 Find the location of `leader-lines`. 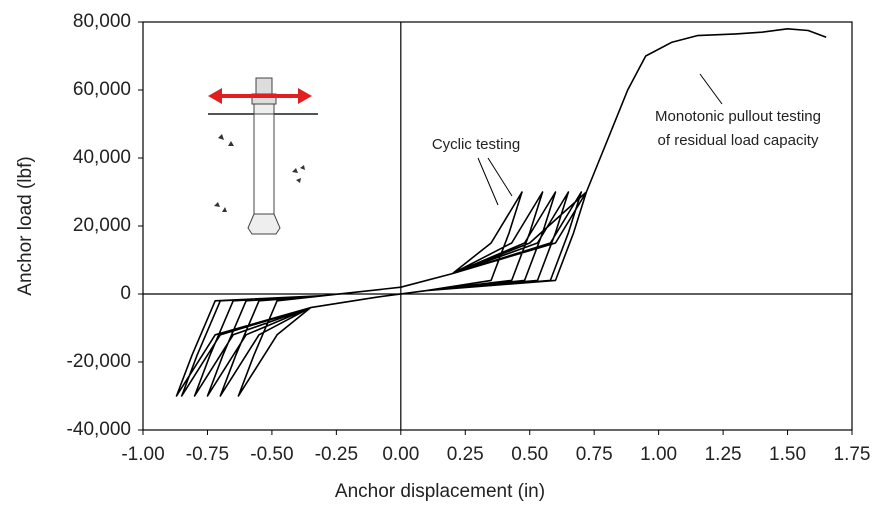

leader-lines is located at coordinates (600, 139).